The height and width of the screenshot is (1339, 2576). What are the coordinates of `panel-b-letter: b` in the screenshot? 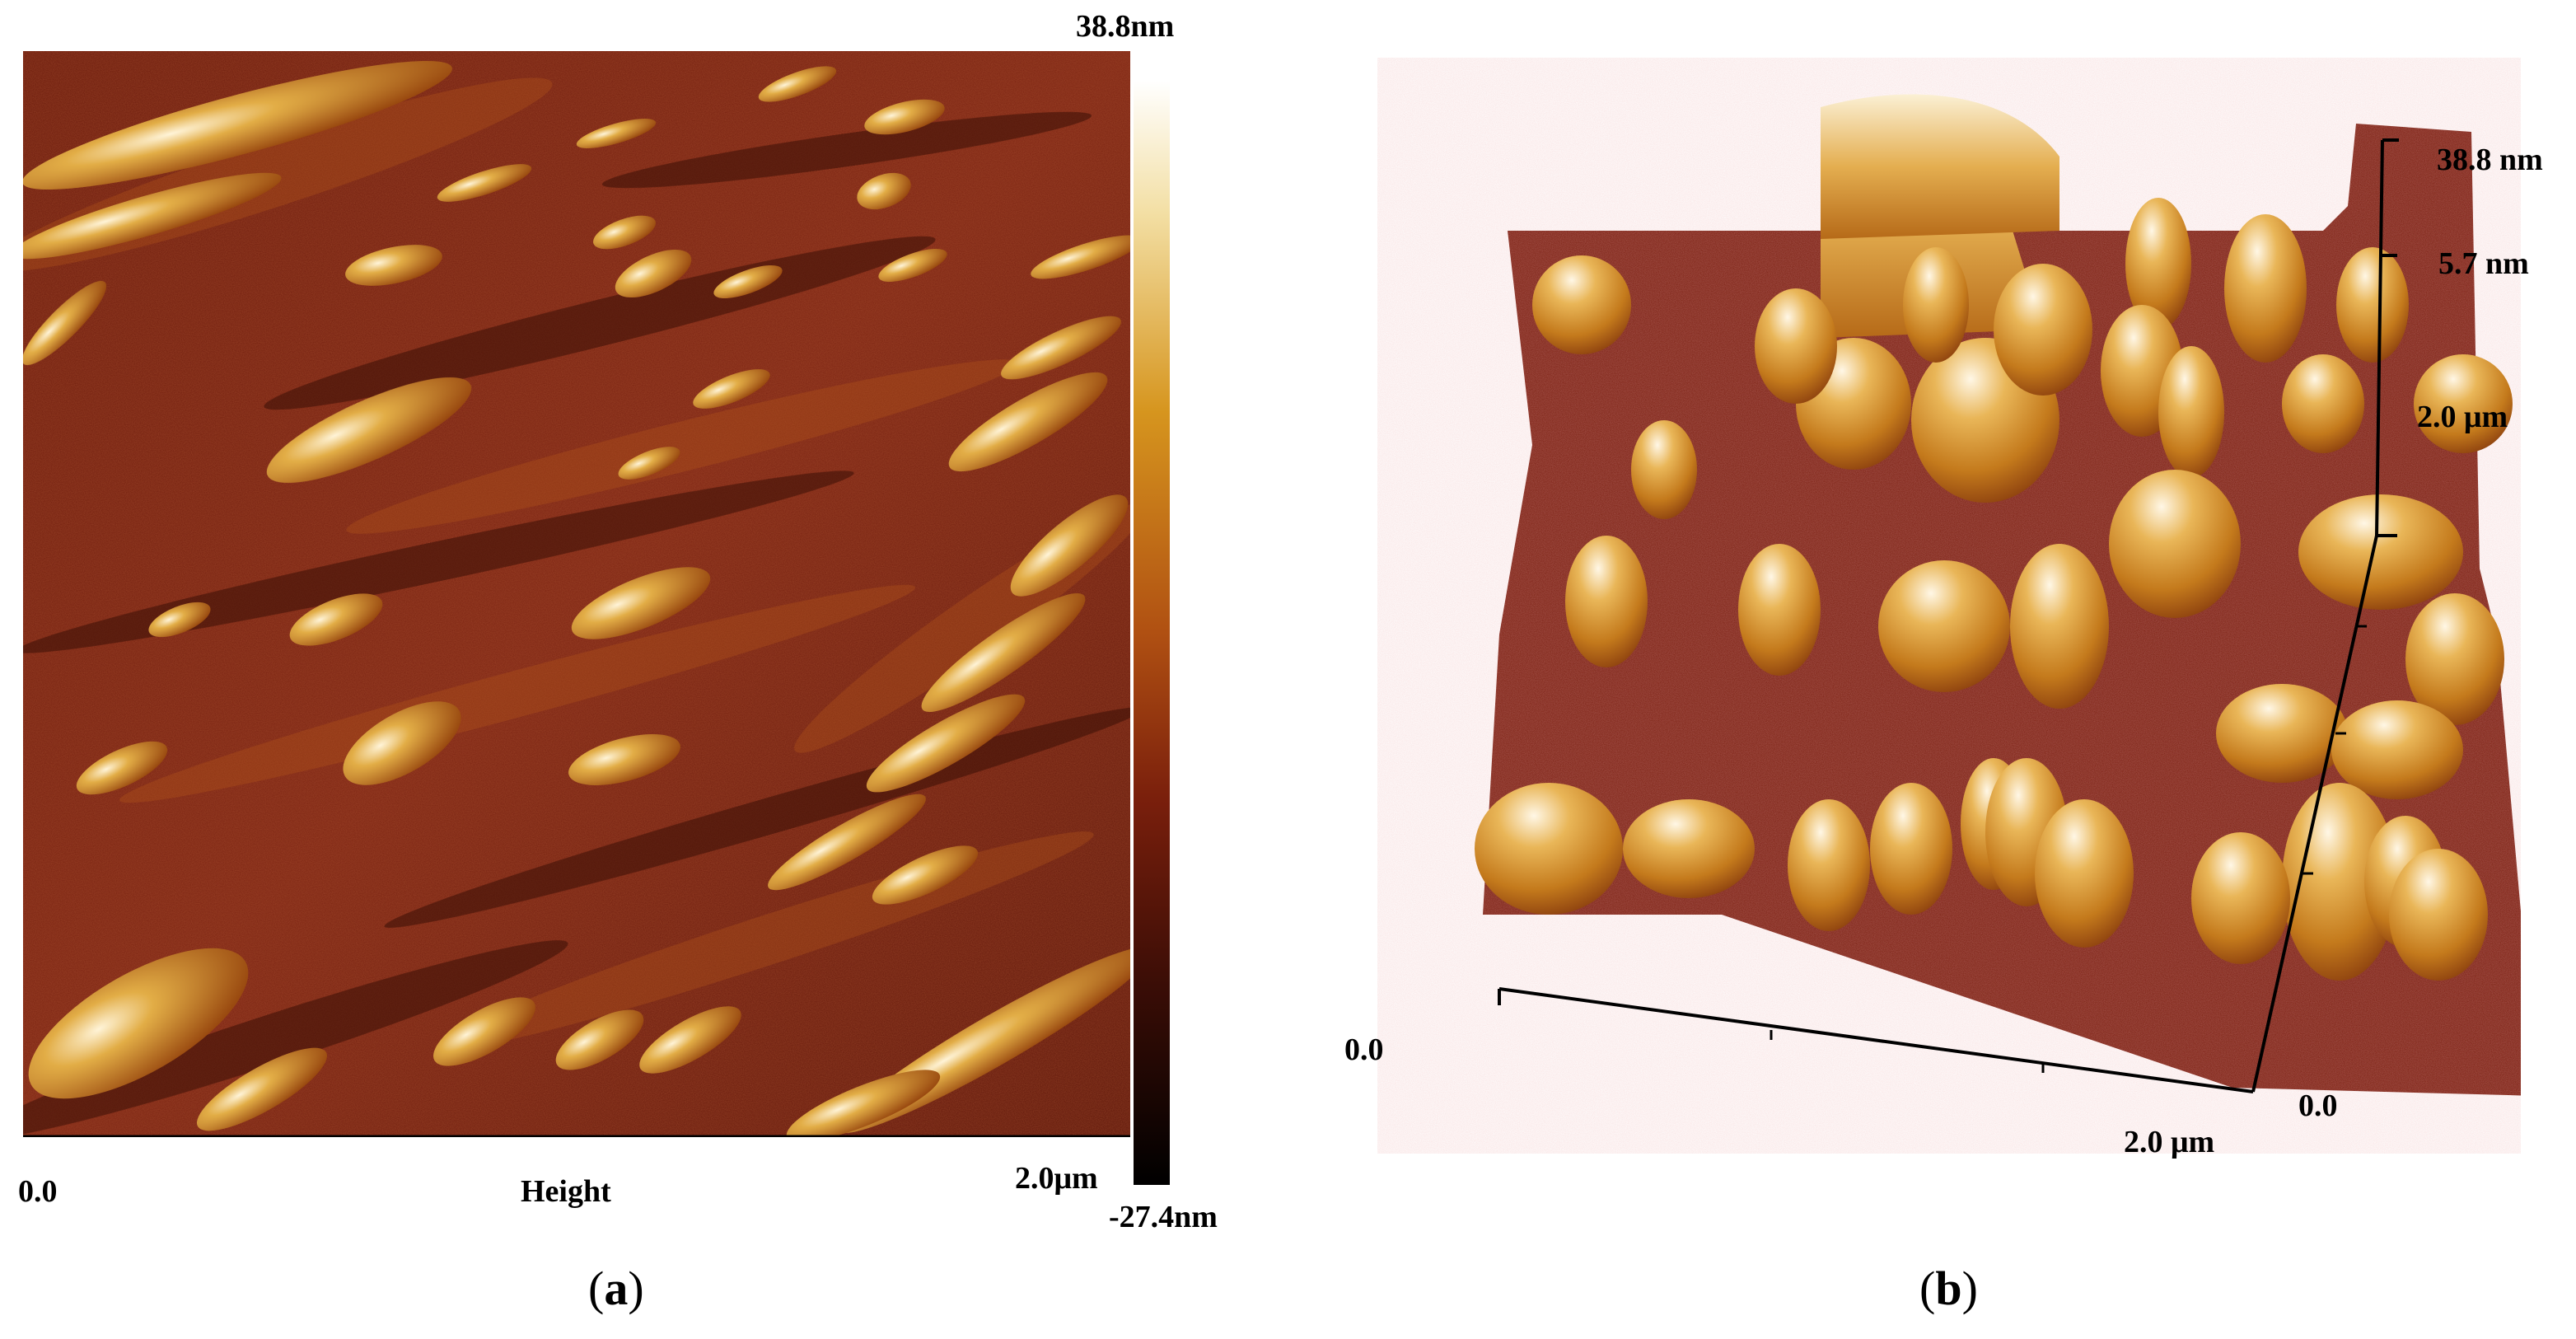 It's located at (1949, 1288).